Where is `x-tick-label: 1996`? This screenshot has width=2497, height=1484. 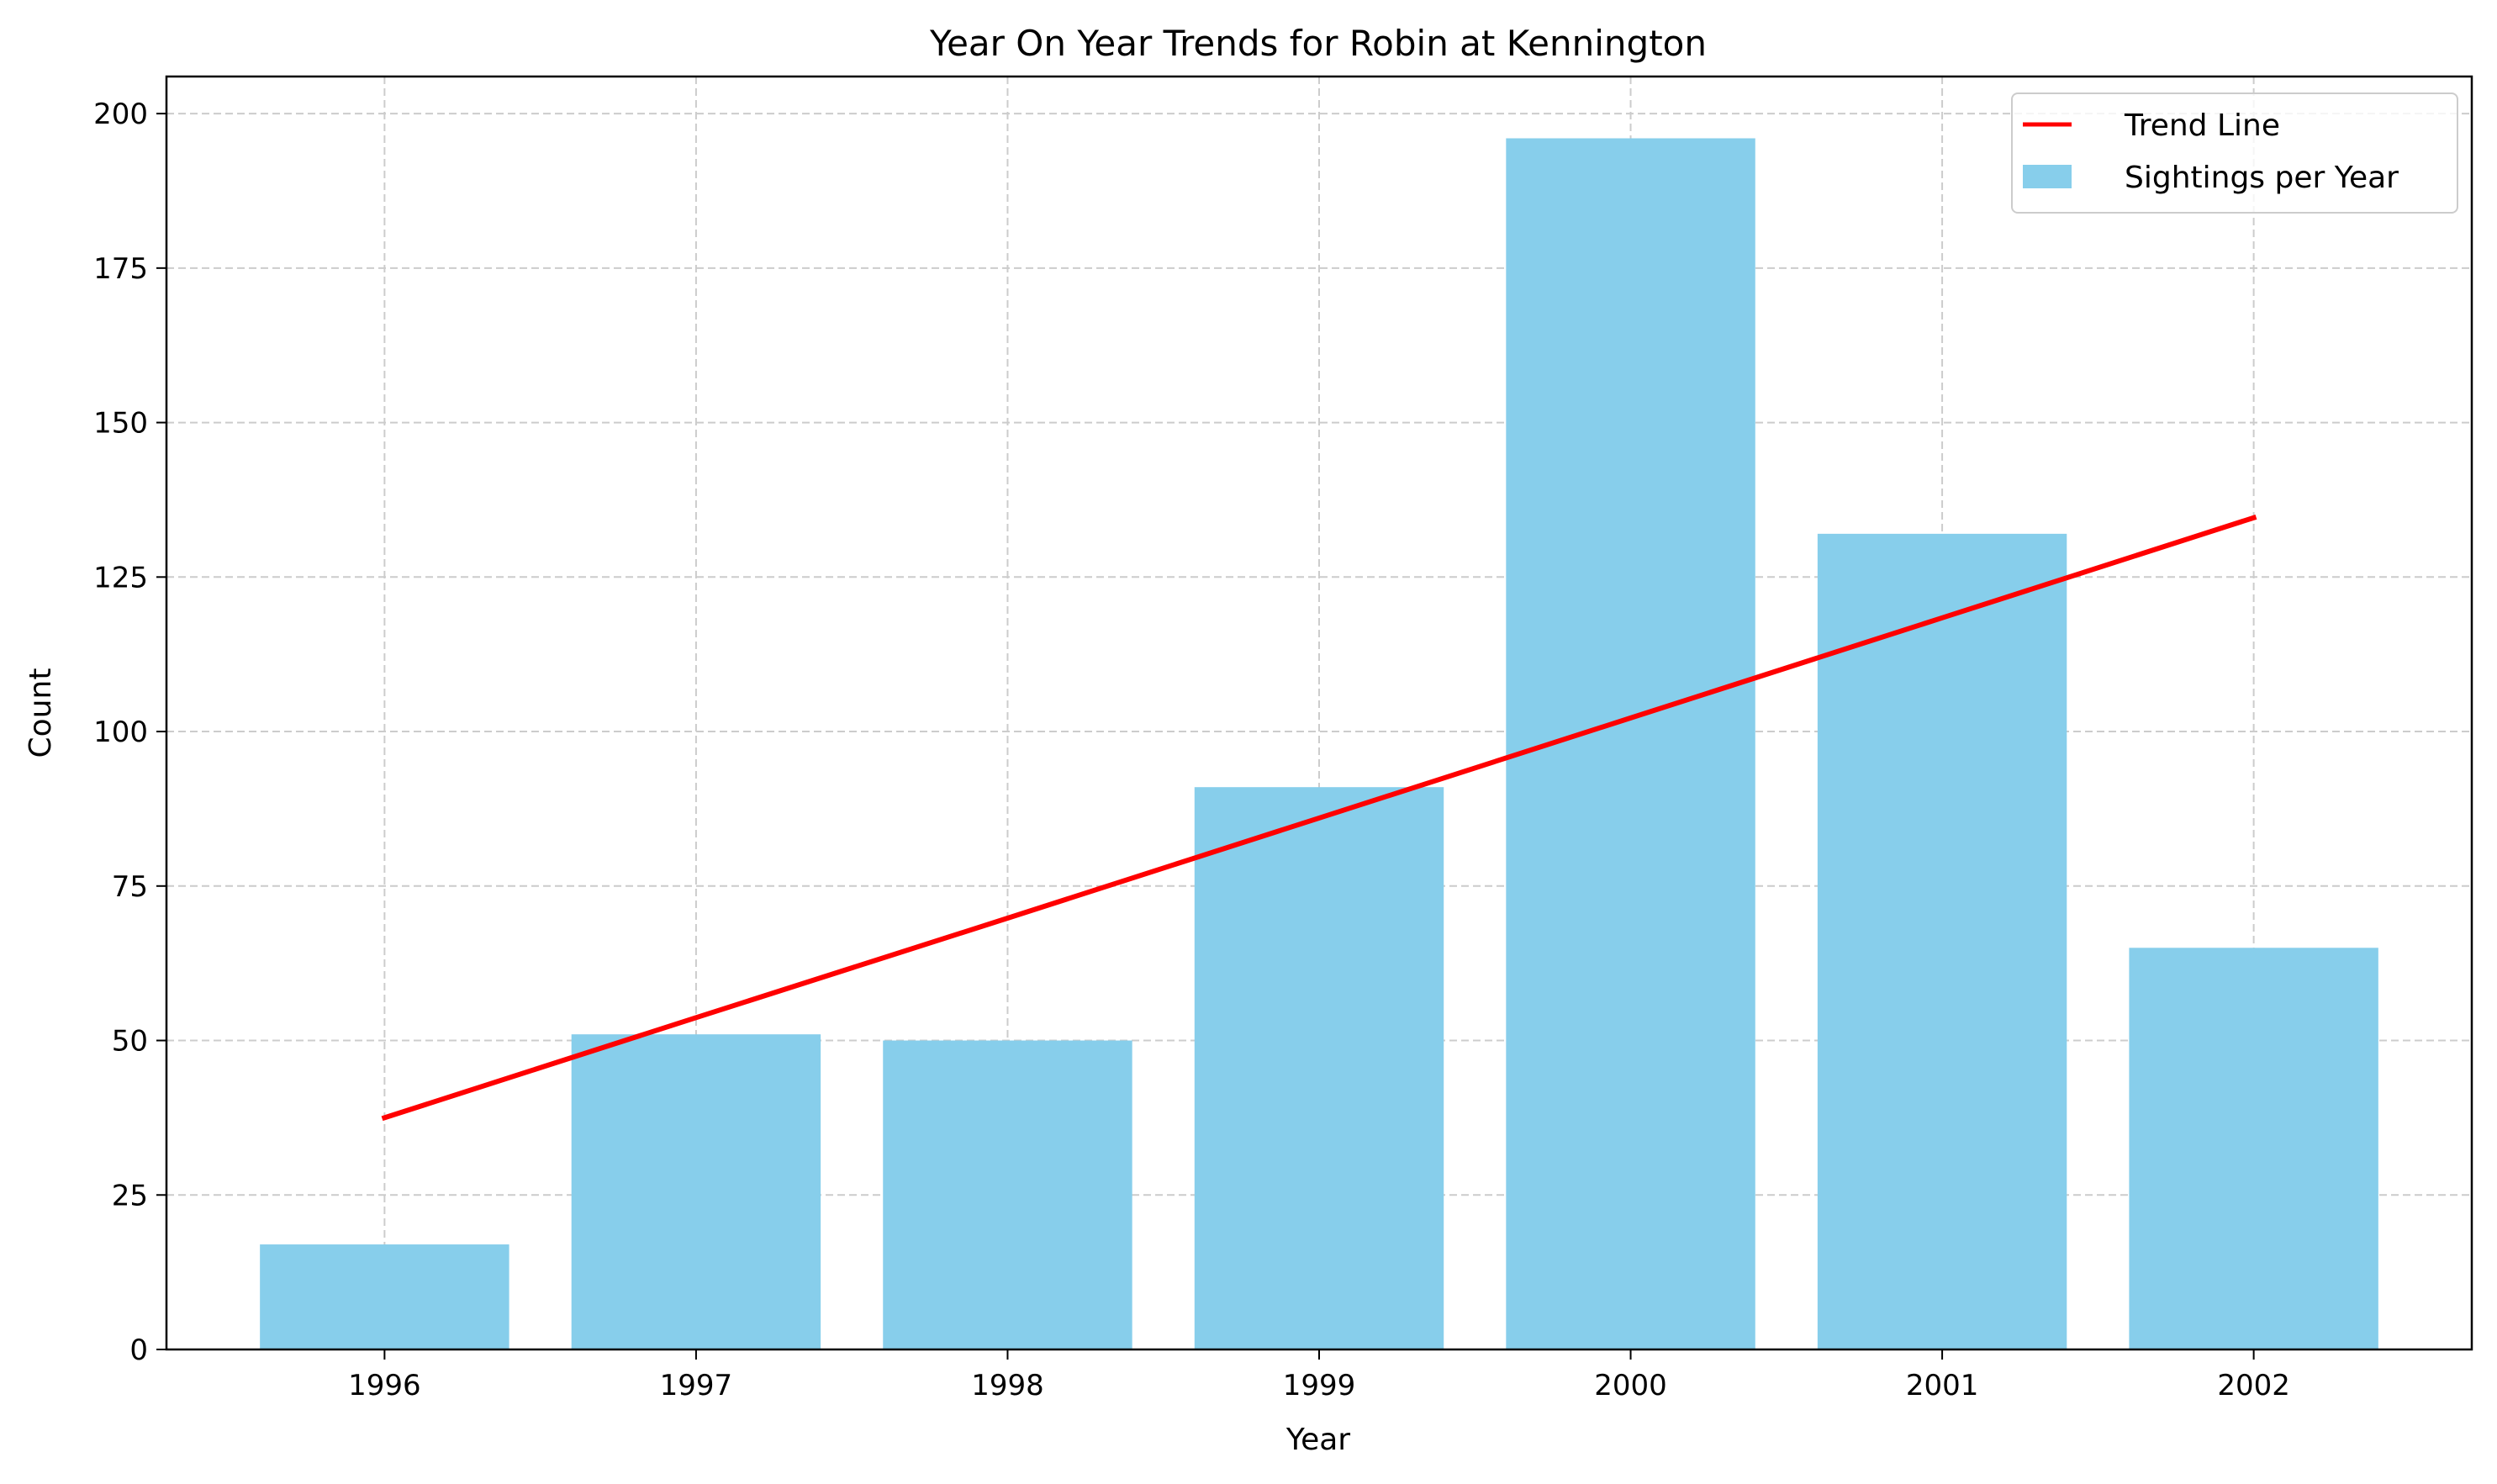 x-tick-label: 1996 is located at coordinates (384, 1385).